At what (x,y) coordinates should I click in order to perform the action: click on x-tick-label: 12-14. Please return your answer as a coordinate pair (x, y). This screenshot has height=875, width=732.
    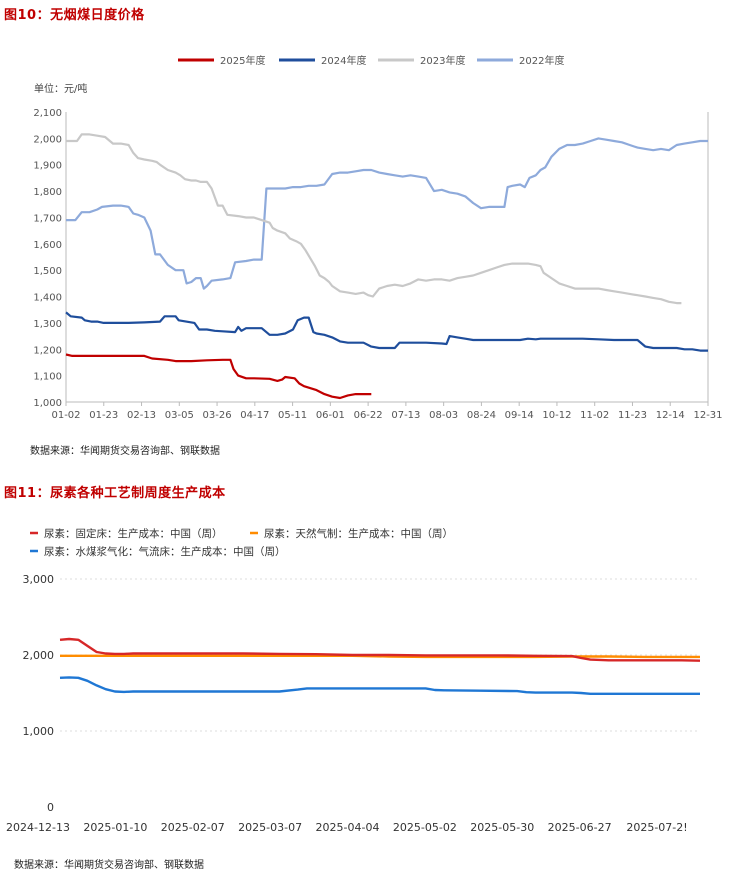
    Looking at the image, I should click on (670, 415).